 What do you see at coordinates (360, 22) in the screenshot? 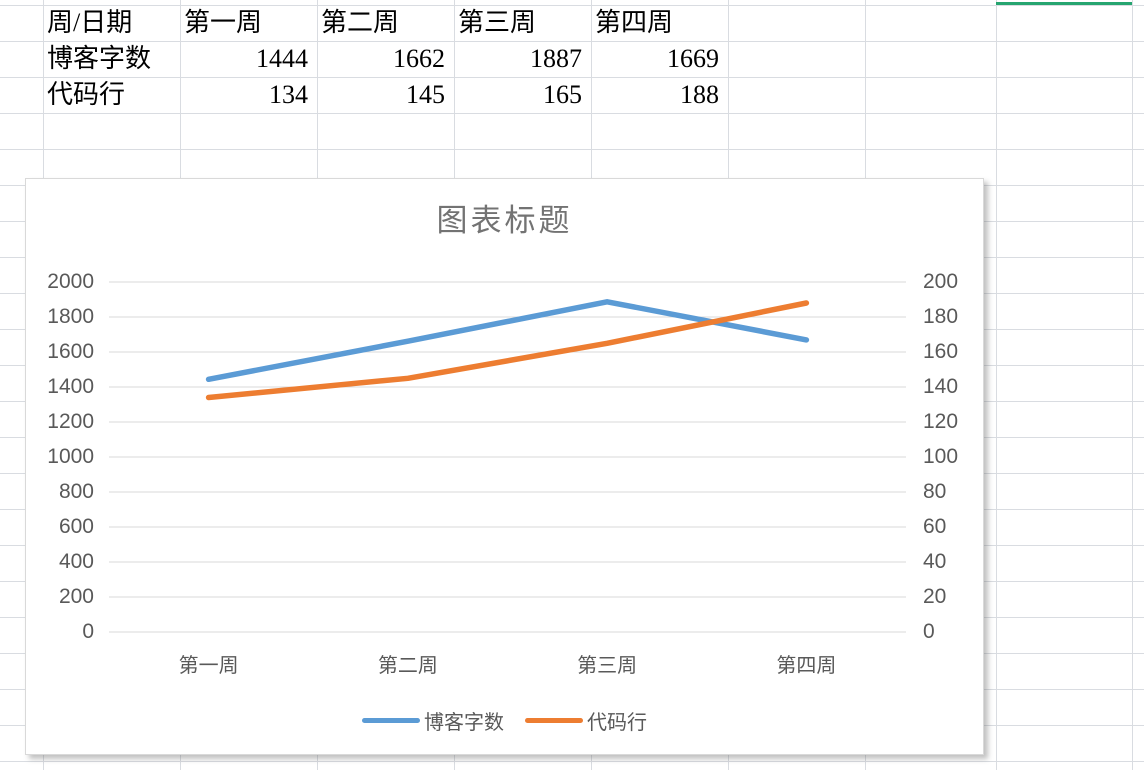
I see `header-cell: 第二周` at bounding box center [360, 22].